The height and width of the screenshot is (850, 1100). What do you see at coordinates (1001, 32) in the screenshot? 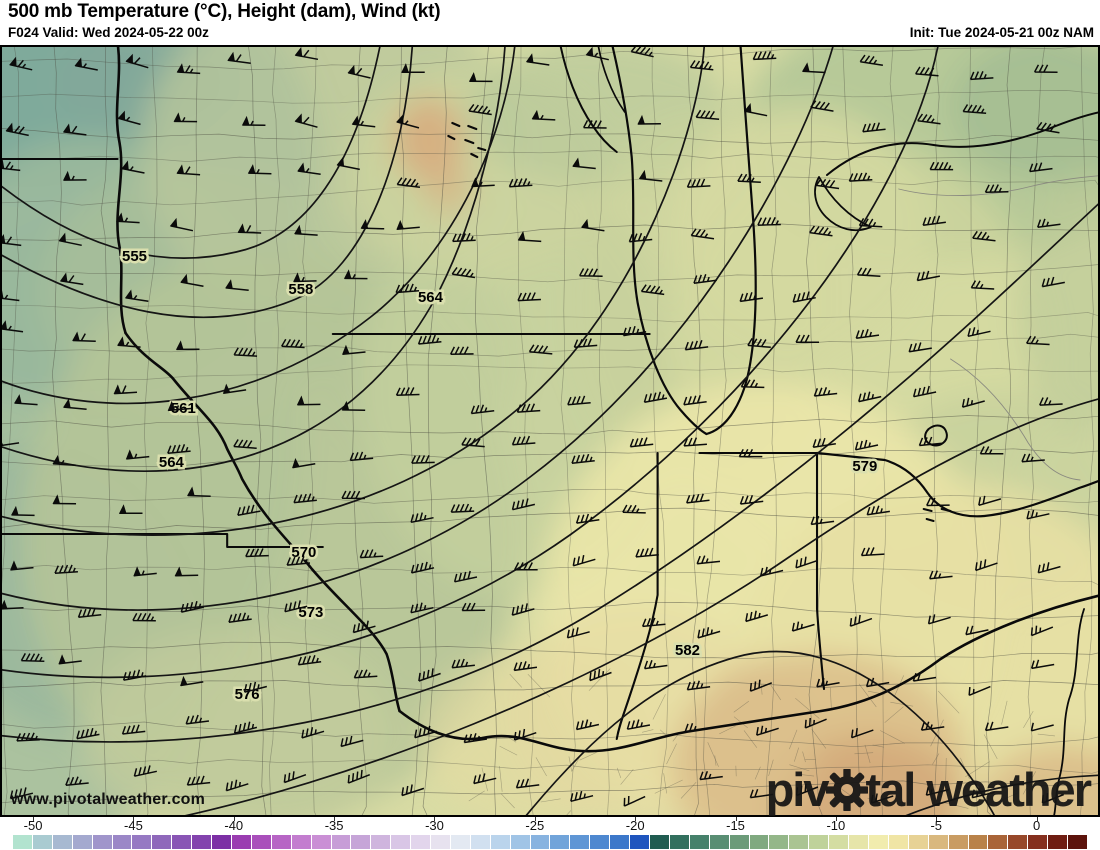
I see `init-time-label: Init: Tue 2024-05-21 00z NAM` at bounding box center [1001, 32].